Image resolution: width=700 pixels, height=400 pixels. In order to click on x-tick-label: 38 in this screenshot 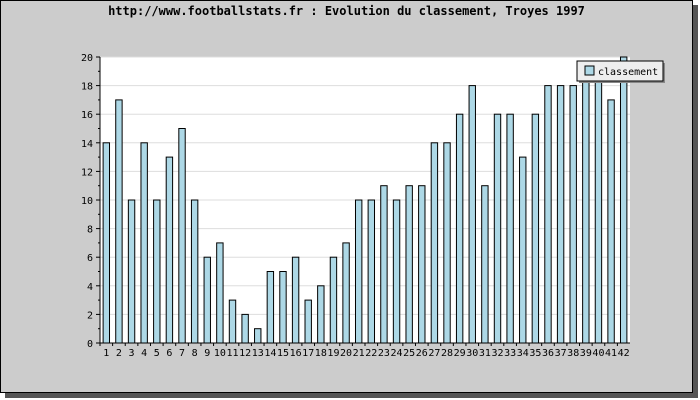, I will do `click(573, 353)`.